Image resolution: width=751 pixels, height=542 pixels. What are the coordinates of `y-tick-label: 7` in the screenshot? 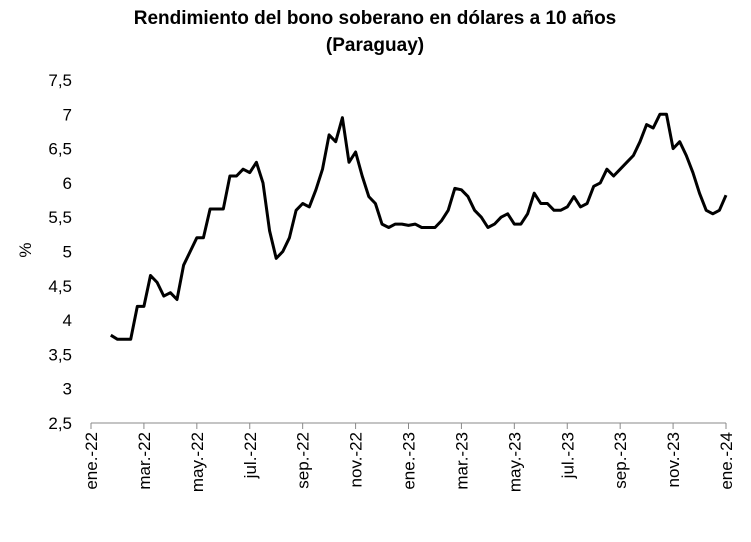 It's located at (67, 114).